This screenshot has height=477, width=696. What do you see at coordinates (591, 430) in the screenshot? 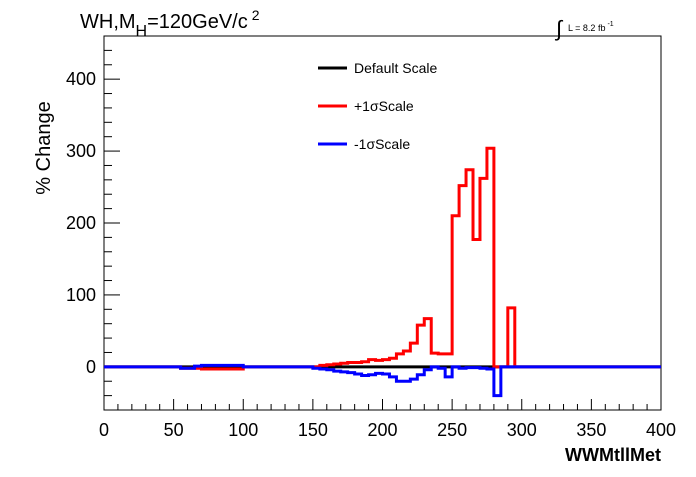
I see `x-tick-label: 350` at bounding box center [591, 430].